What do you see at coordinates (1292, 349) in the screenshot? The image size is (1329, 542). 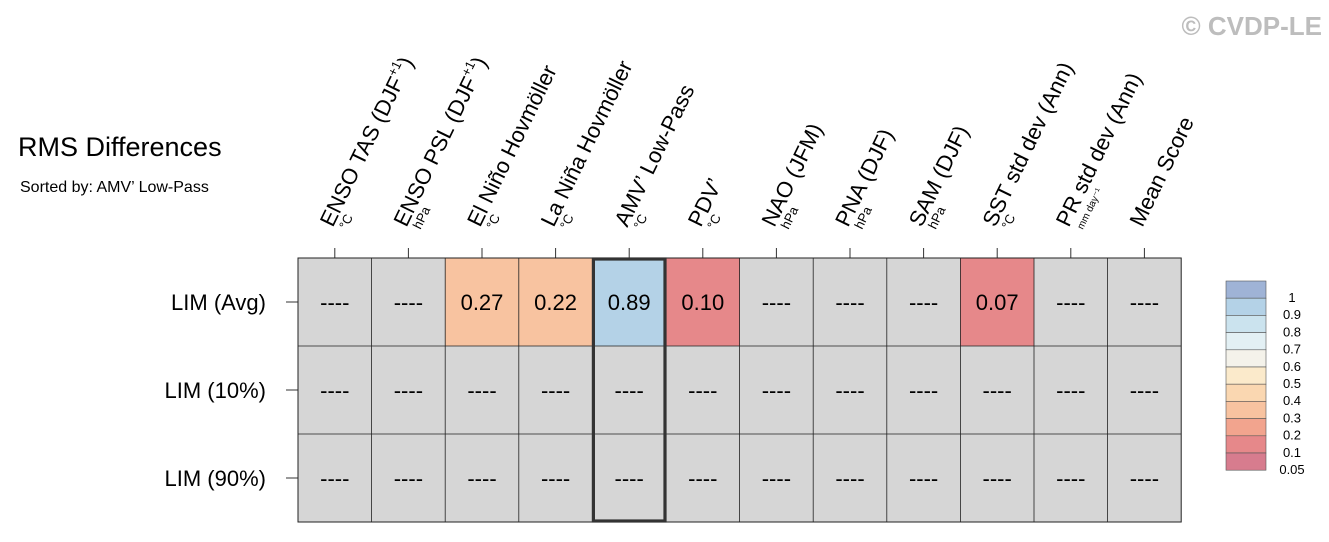 I see `colorbar-label: 0.7` at bounding box center [1292, 349].